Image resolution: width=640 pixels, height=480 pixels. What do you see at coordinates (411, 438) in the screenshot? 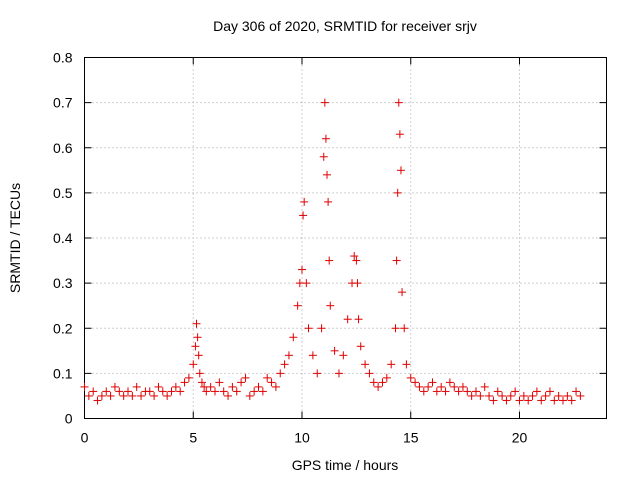
I see `x-tick-label: 15` at bounding box center [411, 438].